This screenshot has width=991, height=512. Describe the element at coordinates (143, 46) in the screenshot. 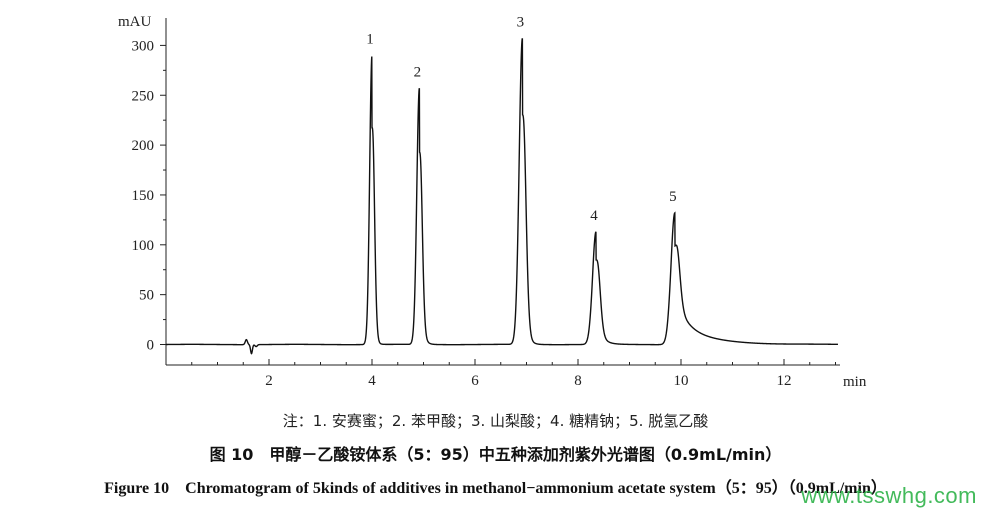

I see `y-tick-label: 300` at that location.